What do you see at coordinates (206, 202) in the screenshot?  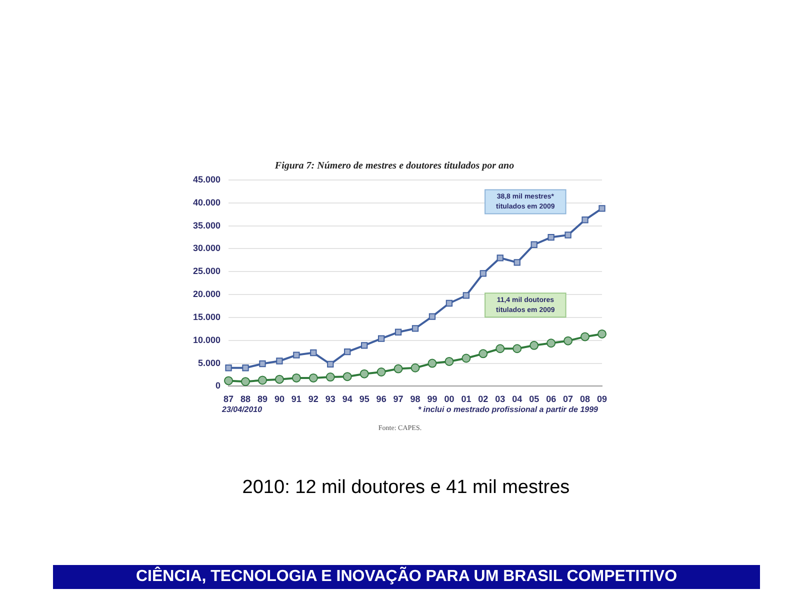 I see `y-tick-label: 40.000` at bounding box center [206, 202].